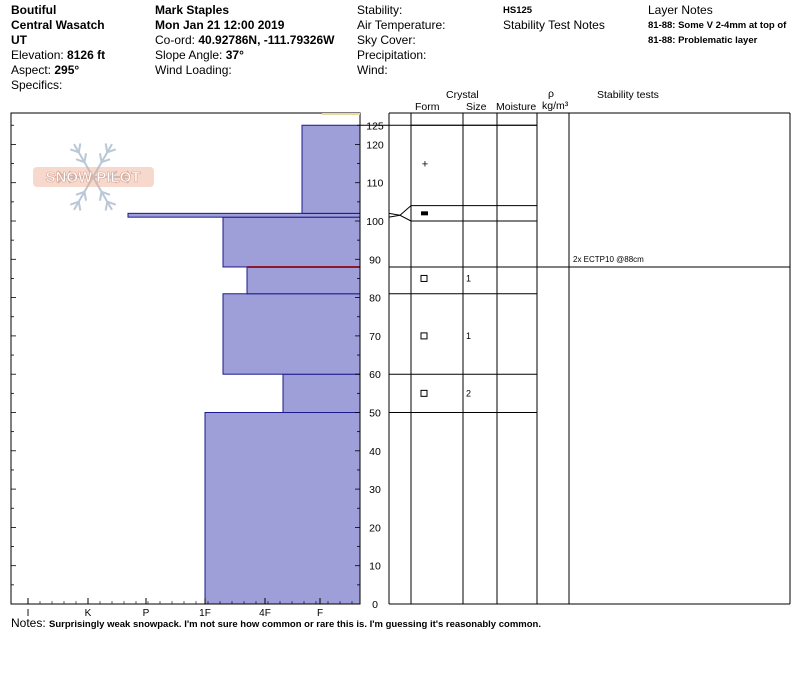 This screenshot has width=800, height=676. Describe the element at coordinates (375, 126) in the screenshot. I see `height-label-125: 125` at that location.